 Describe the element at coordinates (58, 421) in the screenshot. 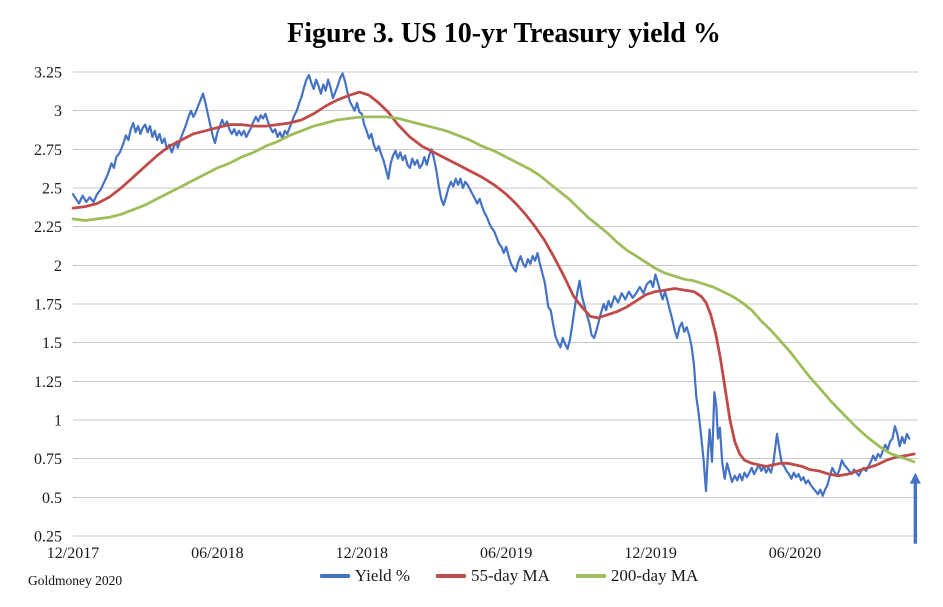

I see `y-tick-label: 1` at that location.